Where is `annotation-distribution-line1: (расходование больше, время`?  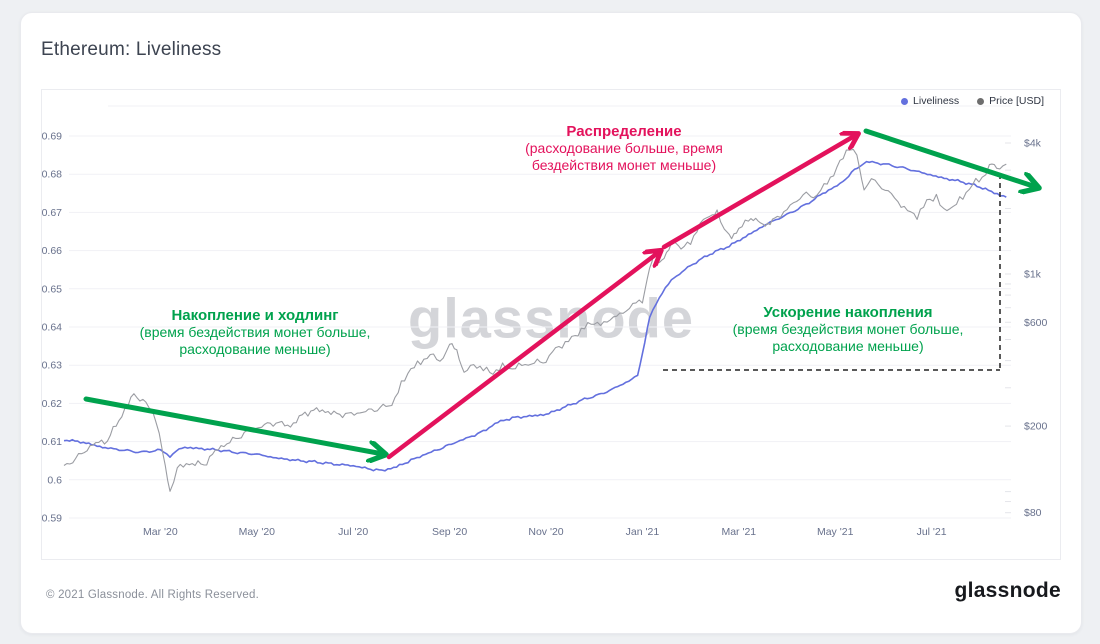 annotation-distribution-line1: (расходование больше, время is located at coordinates (624, 148).